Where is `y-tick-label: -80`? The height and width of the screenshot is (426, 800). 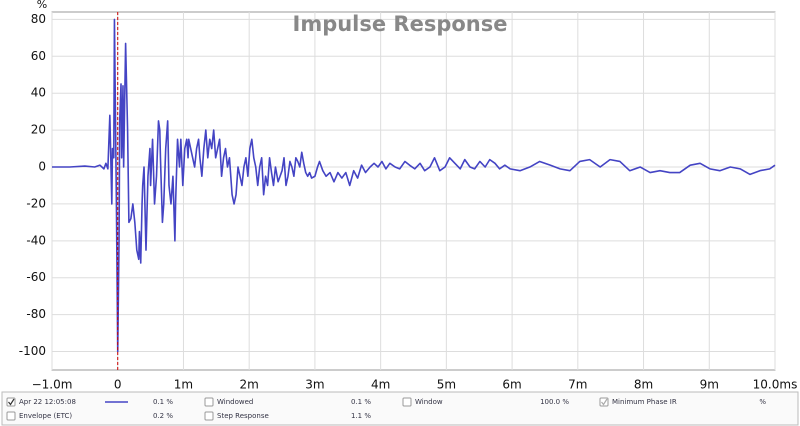 y-tick-label: -80 is located at coordinates (36, 314).